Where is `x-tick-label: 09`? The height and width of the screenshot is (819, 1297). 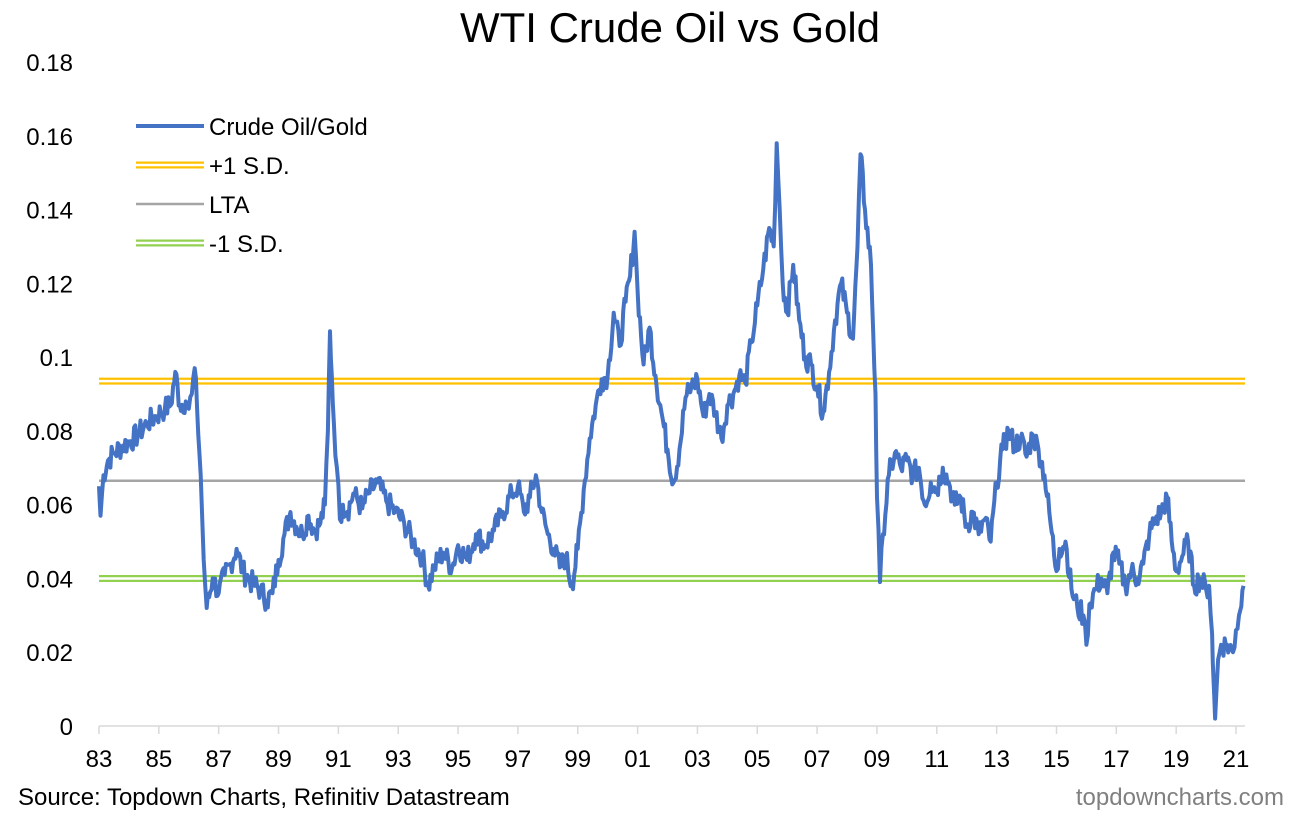 x-tick-label: 09 is located at coordinates (877, 759).